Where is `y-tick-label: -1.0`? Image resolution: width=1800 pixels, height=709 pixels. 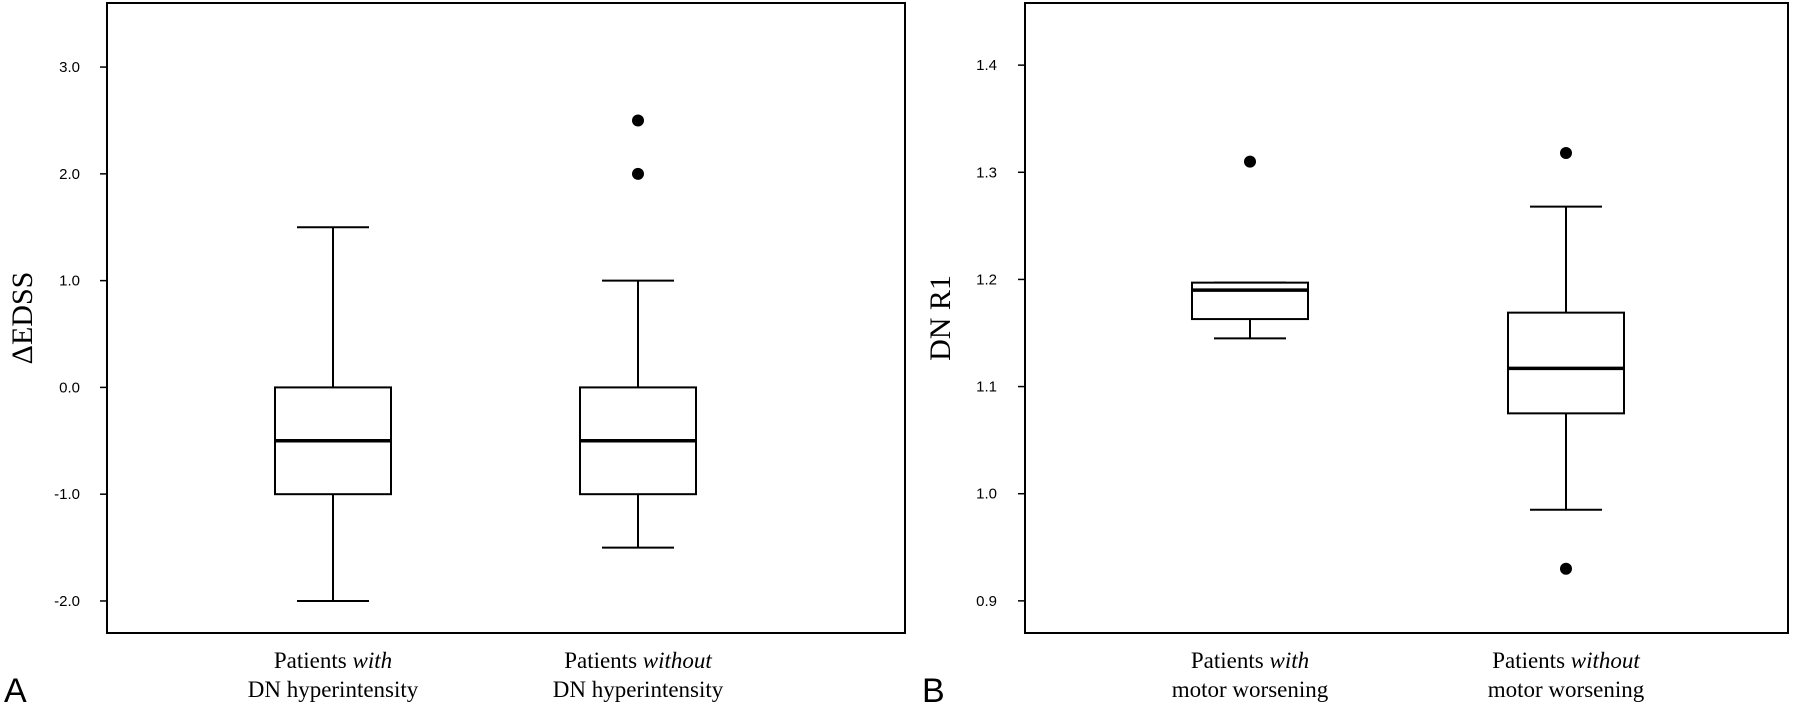 y-tick-label: -1.0 is located at coordinates (67, 494).